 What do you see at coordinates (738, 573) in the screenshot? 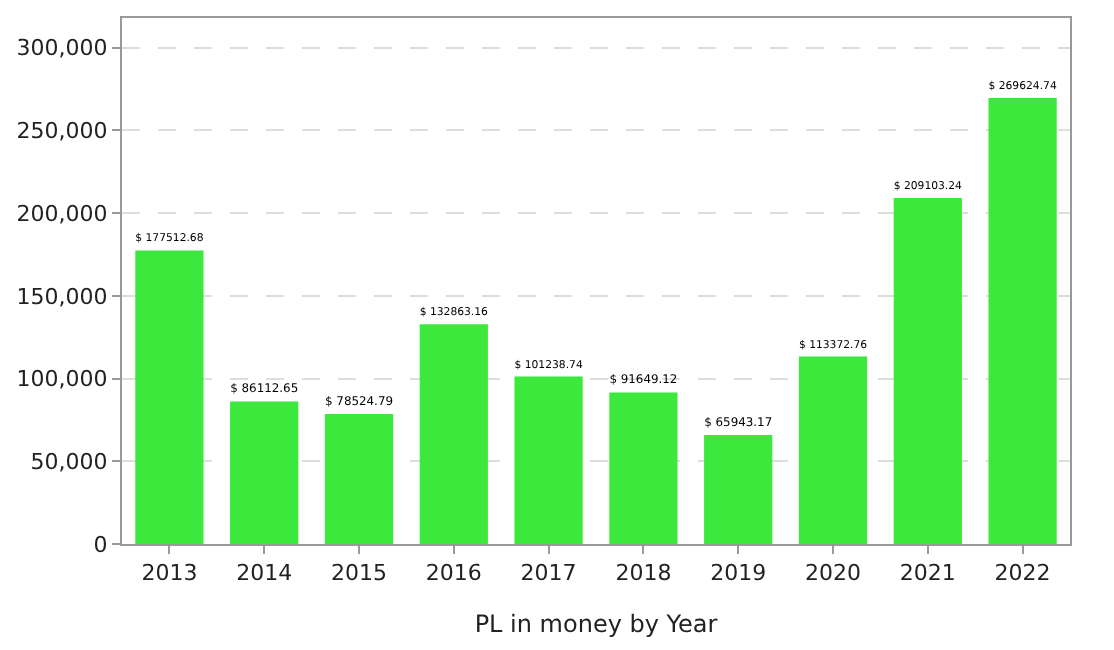
I see `x-tick-label: 2019` at bounding box center [738, 573].